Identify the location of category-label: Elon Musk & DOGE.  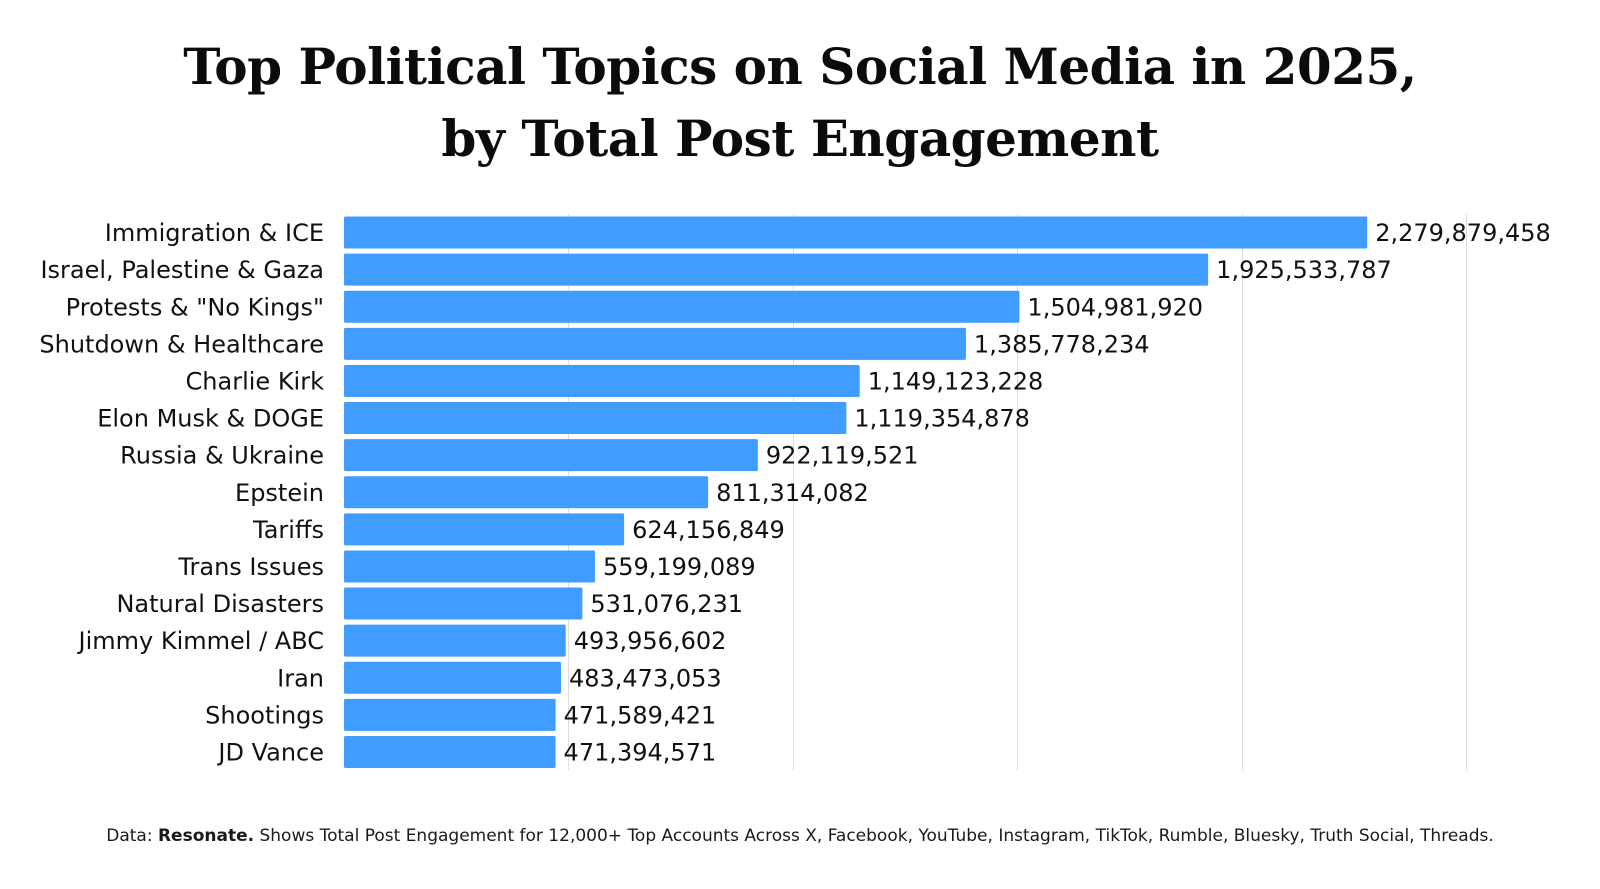
(210, 419).